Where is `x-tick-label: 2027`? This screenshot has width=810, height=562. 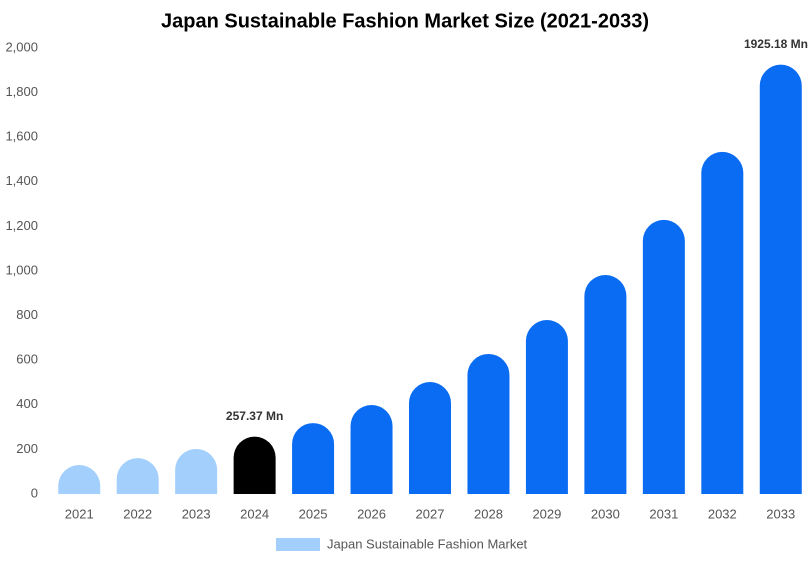
x-tick-label: 2027 is located at coordinates (430, 513).